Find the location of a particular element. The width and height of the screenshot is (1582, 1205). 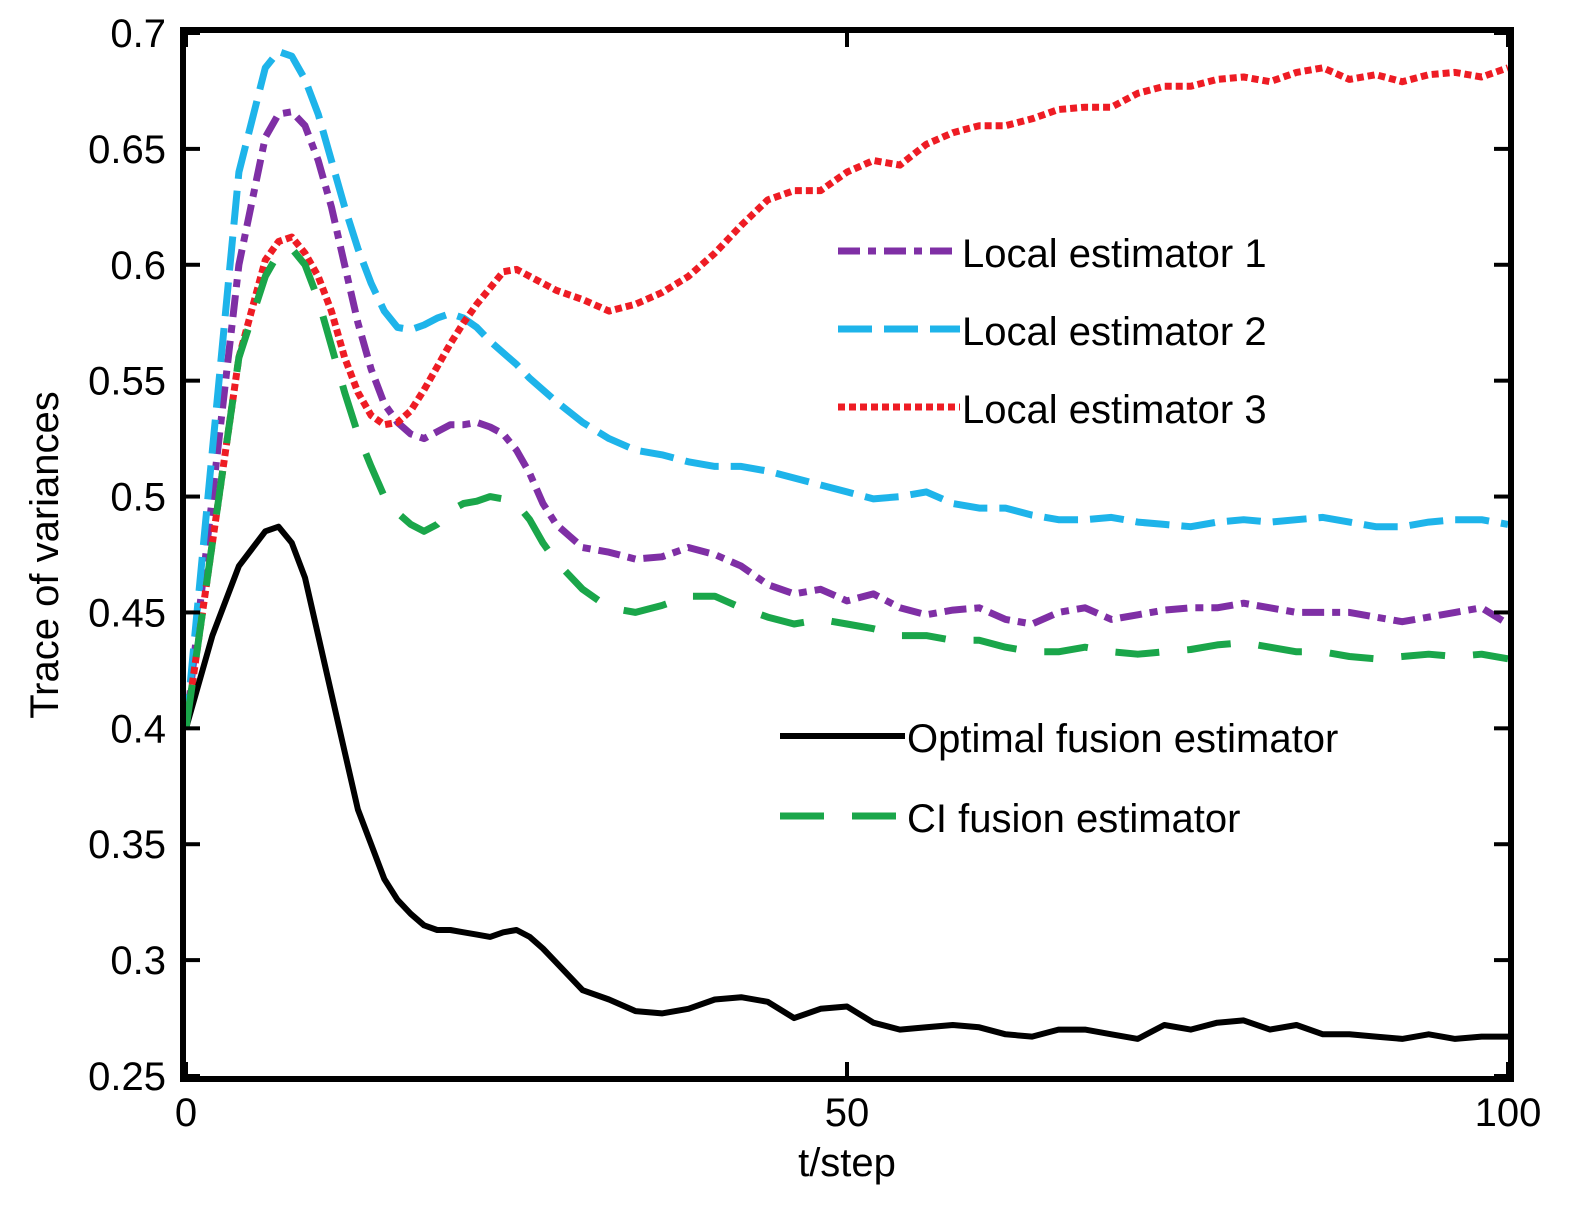

y-tick-label: 0.25 is located at coordinates (127, 1077).